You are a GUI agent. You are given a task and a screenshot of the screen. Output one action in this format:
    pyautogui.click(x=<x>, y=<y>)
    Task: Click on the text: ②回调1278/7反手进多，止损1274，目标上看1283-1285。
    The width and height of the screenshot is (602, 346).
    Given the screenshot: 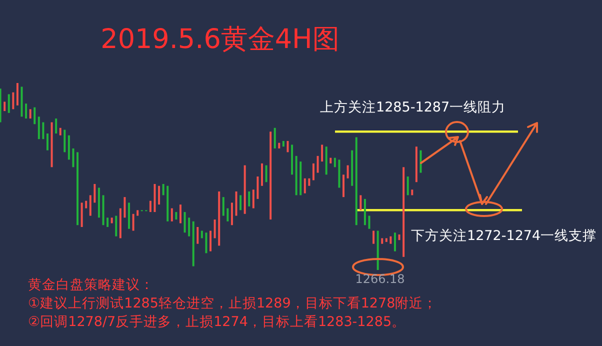 What is the action you would take?
    pyautogui.click(x=217, y=322)
    